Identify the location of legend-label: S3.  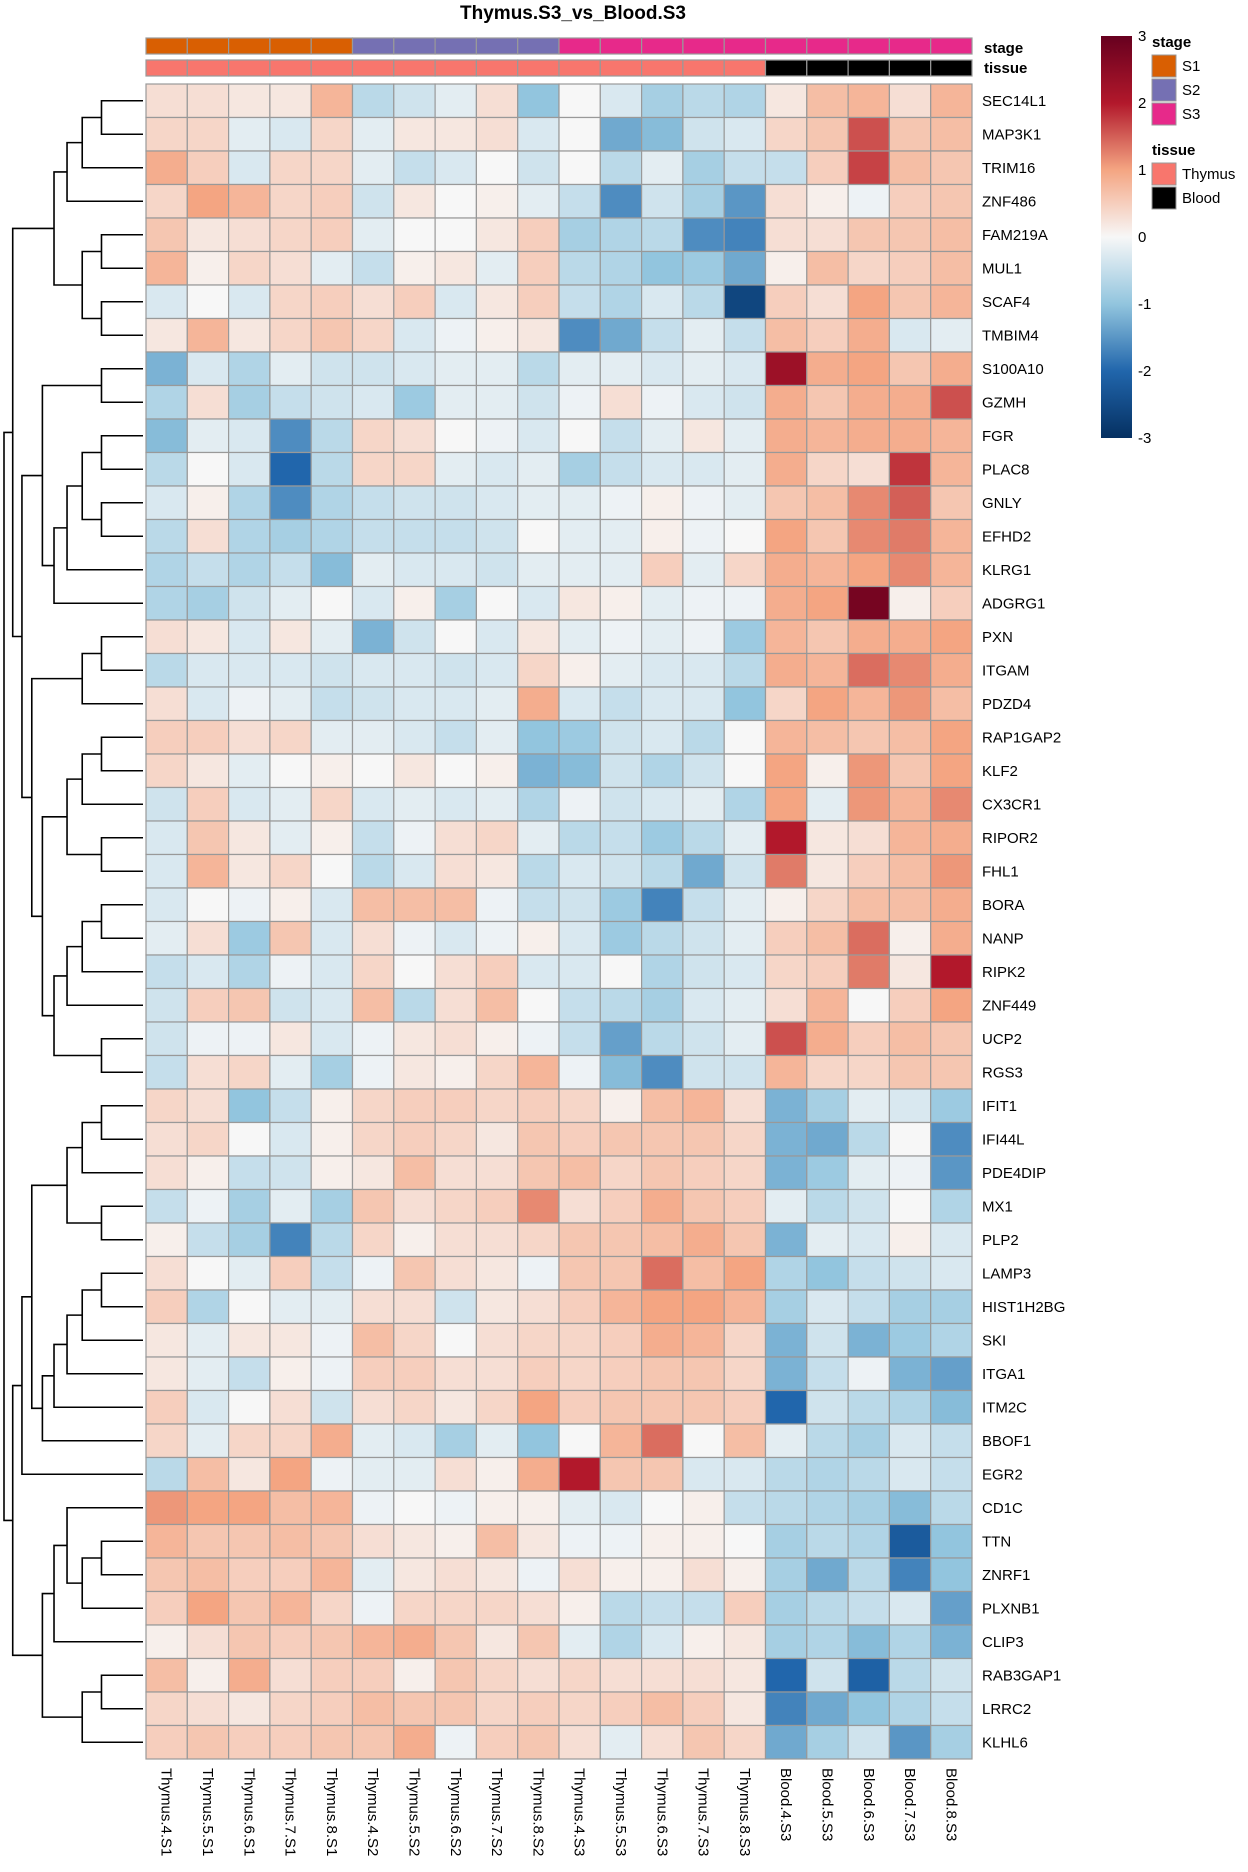
(1191, 114).